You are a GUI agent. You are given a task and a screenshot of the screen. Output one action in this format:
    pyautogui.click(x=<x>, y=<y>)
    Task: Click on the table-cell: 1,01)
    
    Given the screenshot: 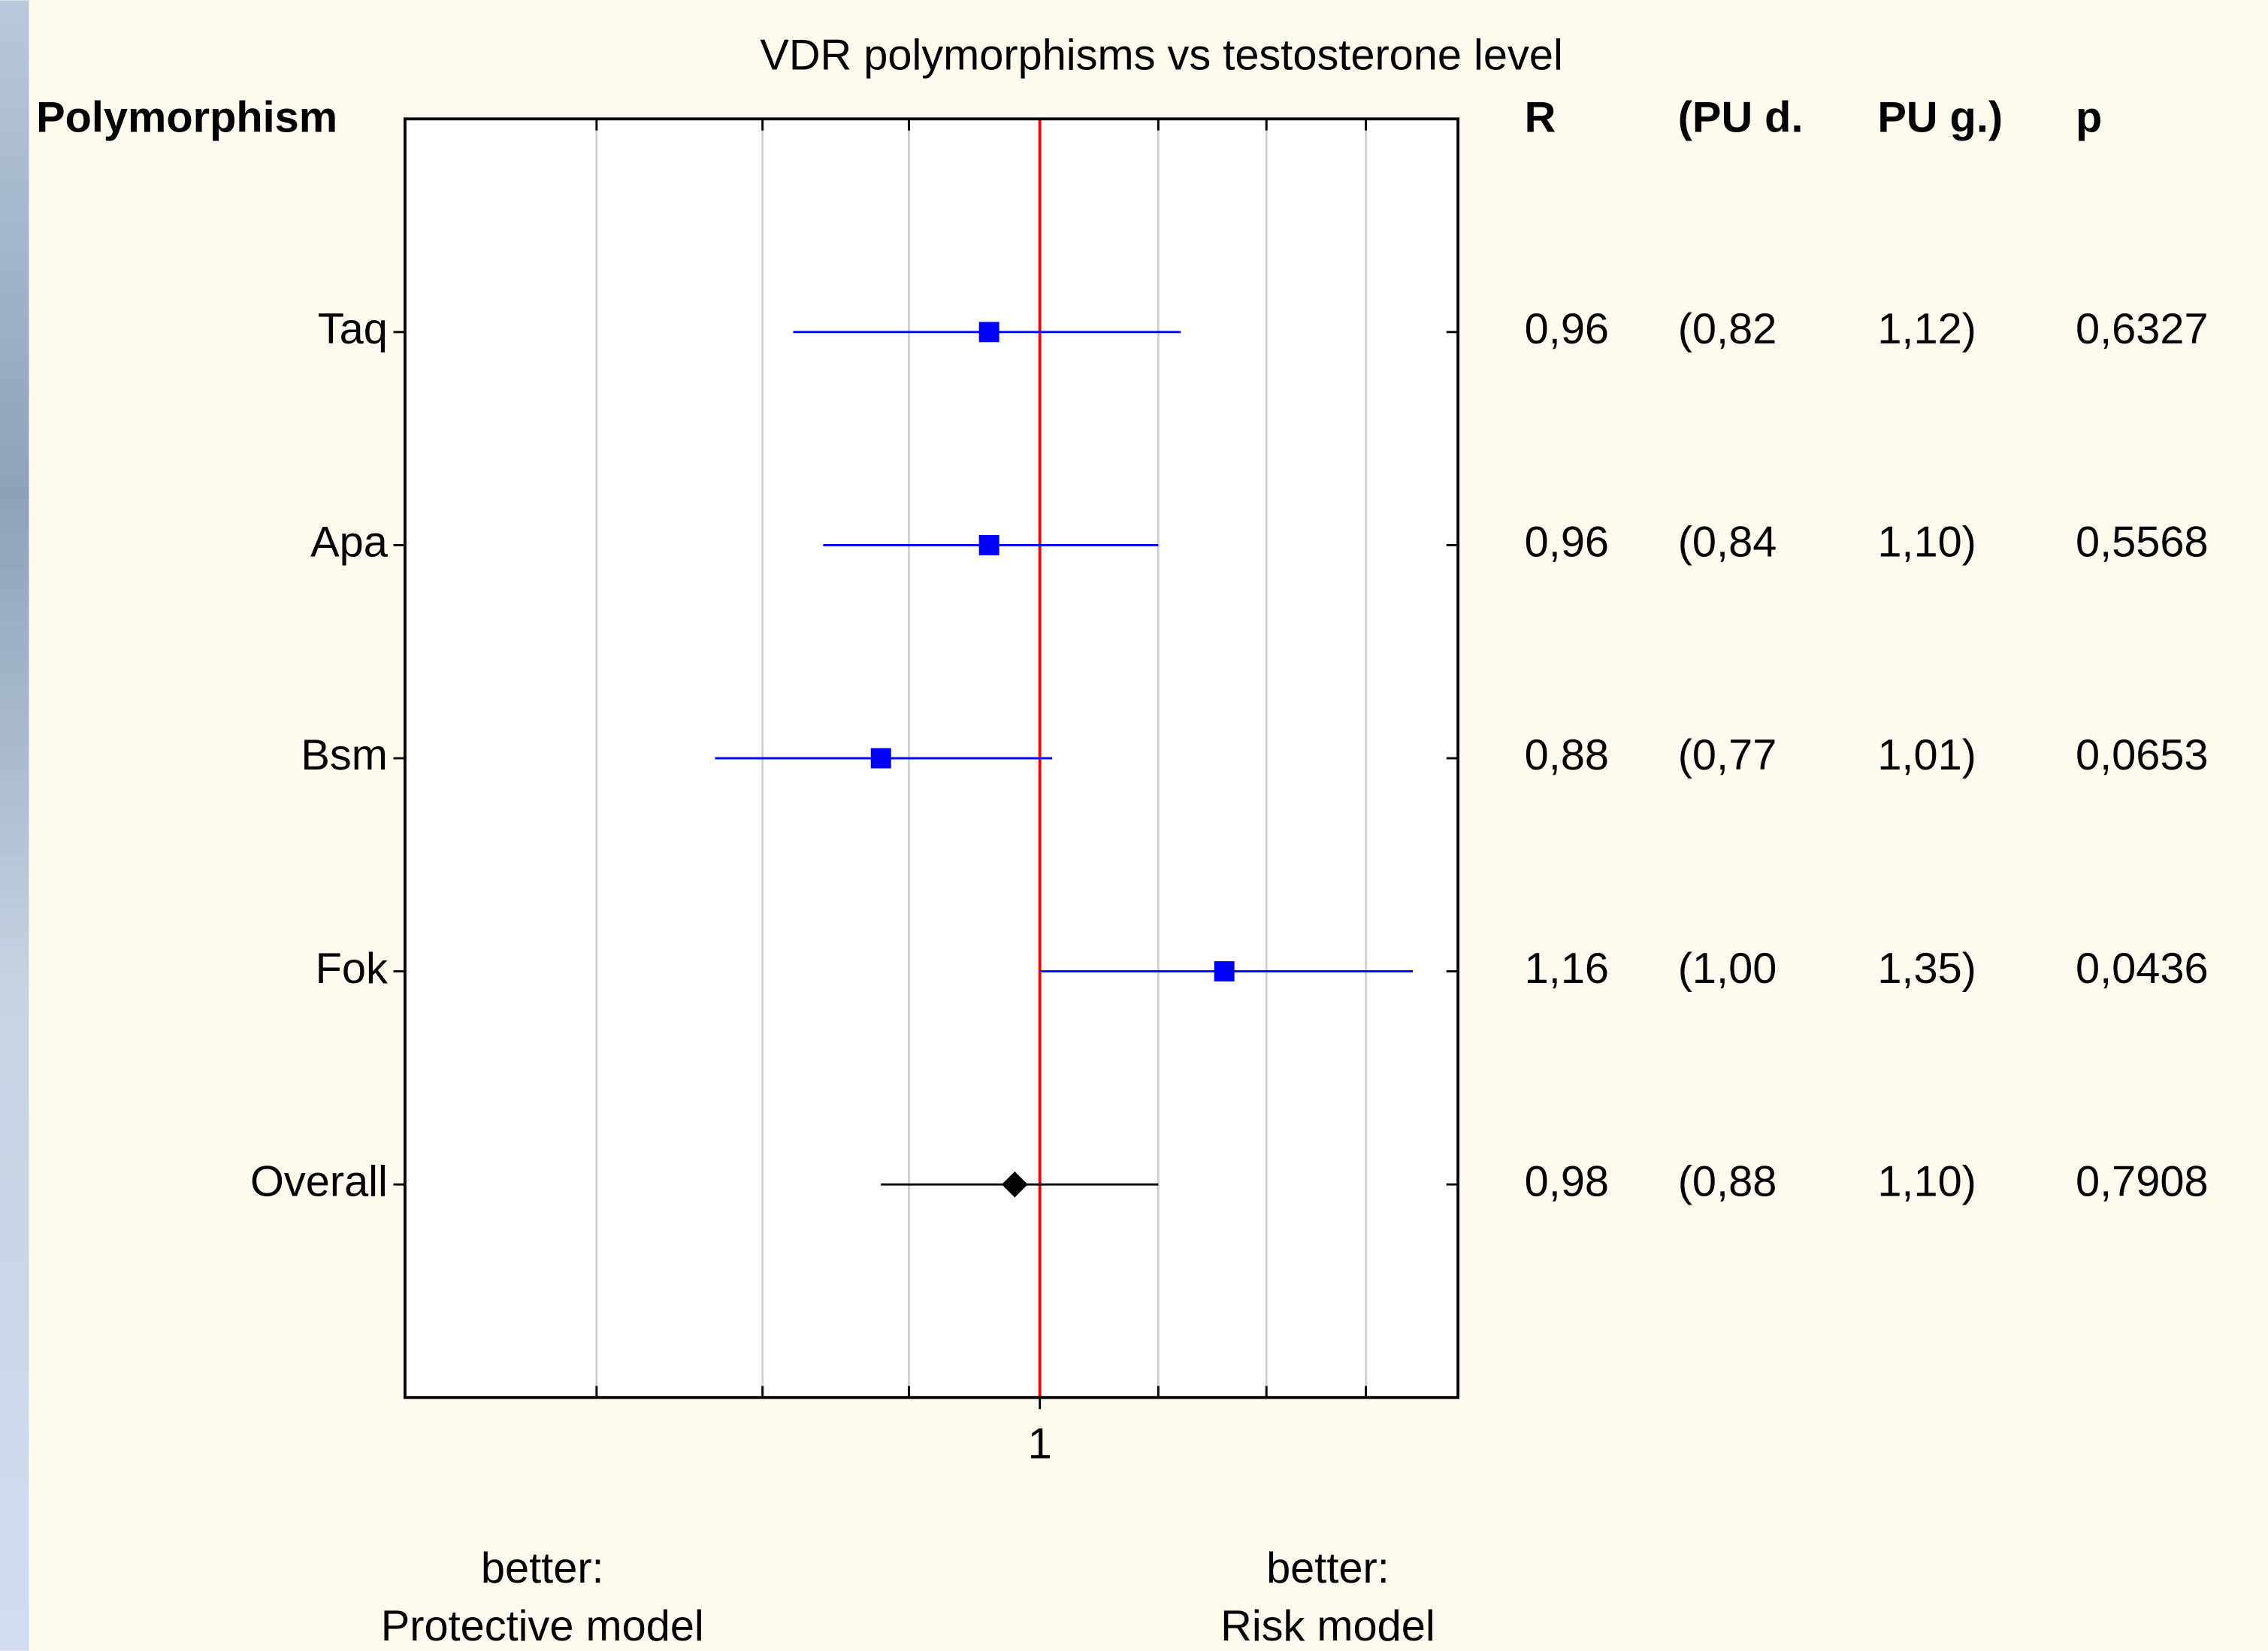 What is the action you would take?
    pyautogui.click(x=1926, y=755)
    